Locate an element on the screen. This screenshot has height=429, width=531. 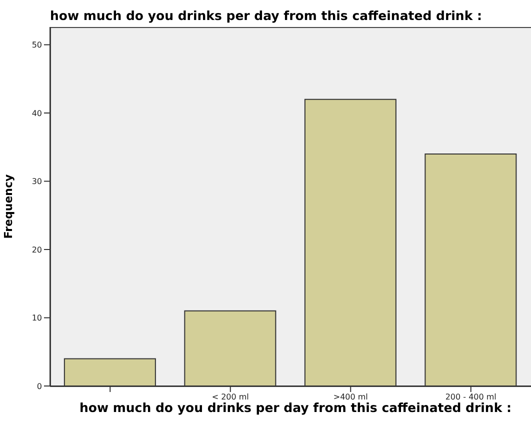
x-axis-title: how much do you drinks per day from this caffeinated drink : is located at coordinates (295, 407).